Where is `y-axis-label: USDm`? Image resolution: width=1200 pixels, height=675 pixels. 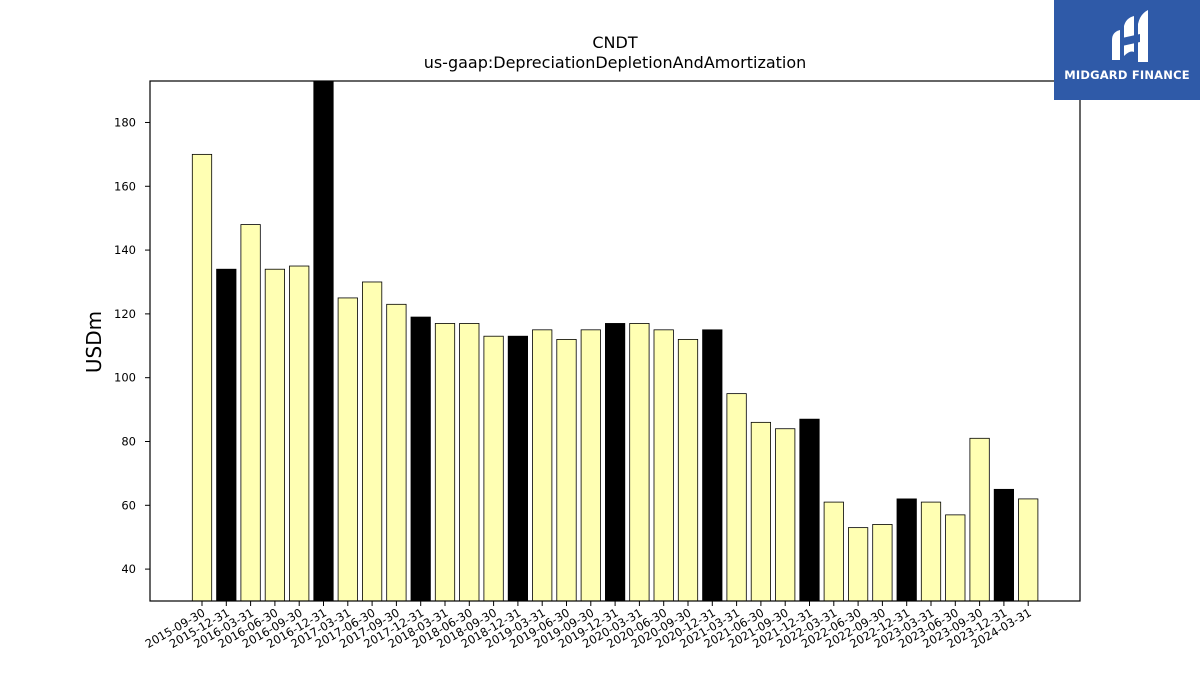 y-axis-label: USDm is located at coordinates (94, 342).